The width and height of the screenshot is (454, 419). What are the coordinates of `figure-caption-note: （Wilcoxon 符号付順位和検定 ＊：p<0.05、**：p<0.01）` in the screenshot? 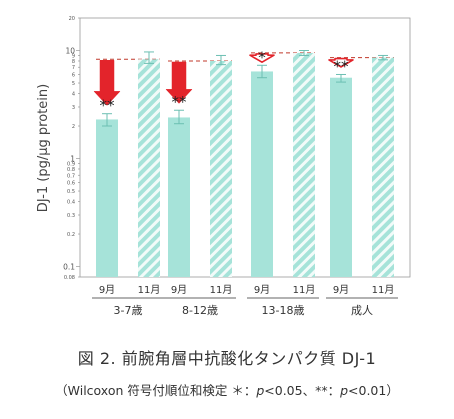 It's located at (227, 389).